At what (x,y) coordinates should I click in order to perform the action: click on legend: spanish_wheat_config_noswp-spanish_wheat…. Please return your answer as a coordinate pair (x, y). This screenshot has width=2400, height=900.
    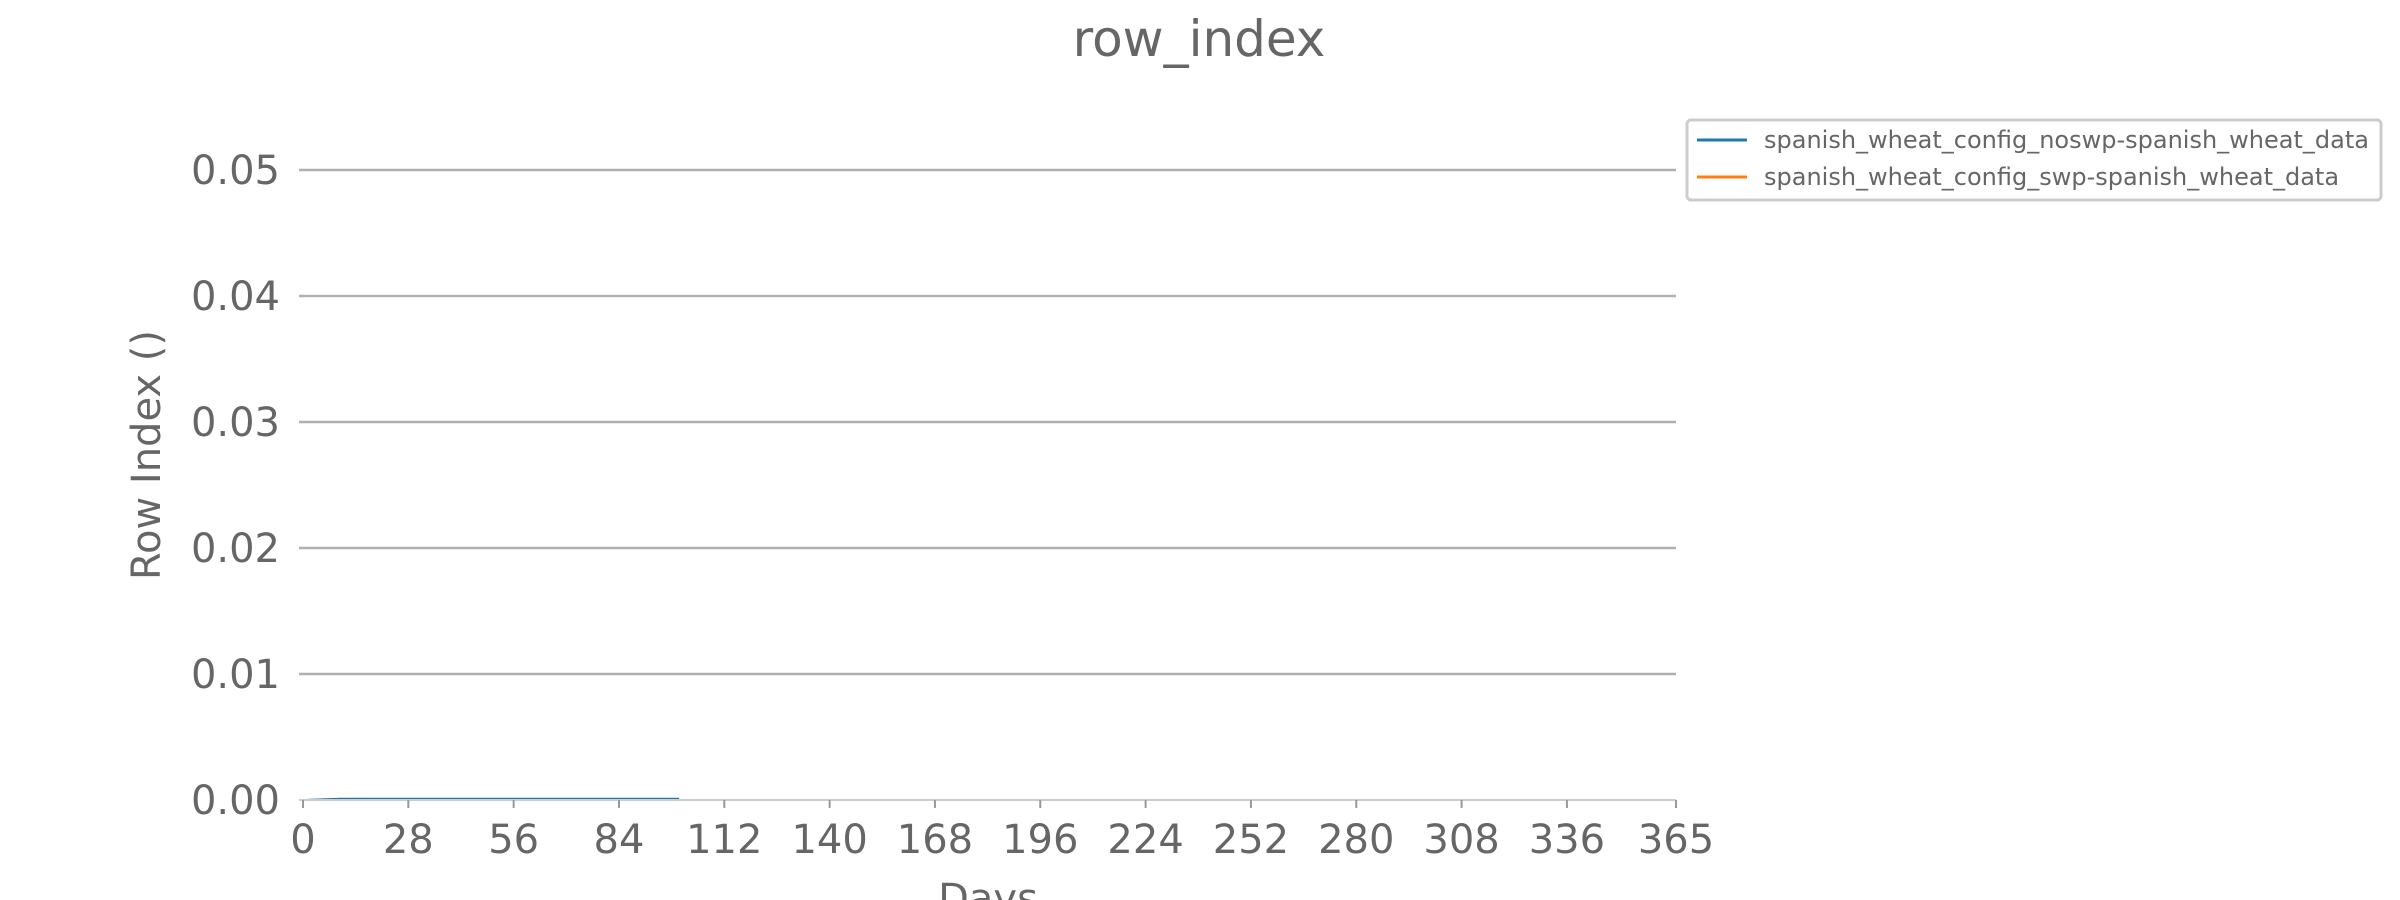
    Looking at the image, I should click on (2034, 160).